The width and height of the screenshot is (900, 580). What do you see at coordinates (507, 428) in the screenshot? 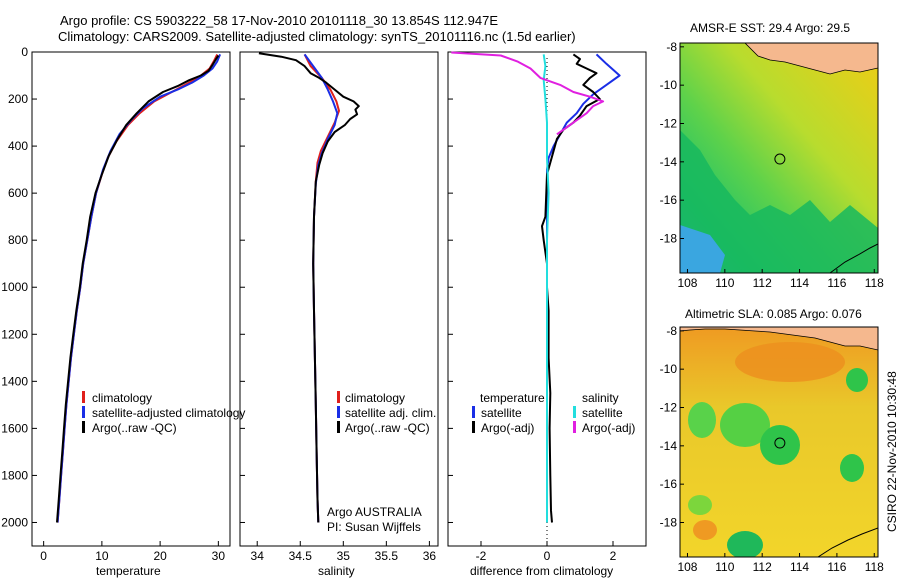
I see `legend-label-temp-argo: Argo(-adj)` at bounding box center [507, 428].